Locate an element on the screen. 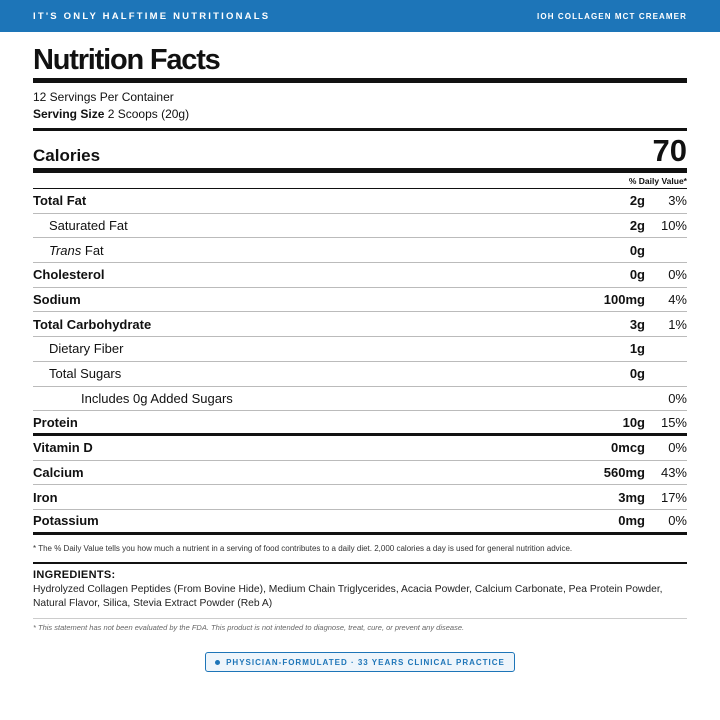 The width and height of the screenshot is (720, 720). nutrient-amount: 0mg is located at coordinates (631, 521).